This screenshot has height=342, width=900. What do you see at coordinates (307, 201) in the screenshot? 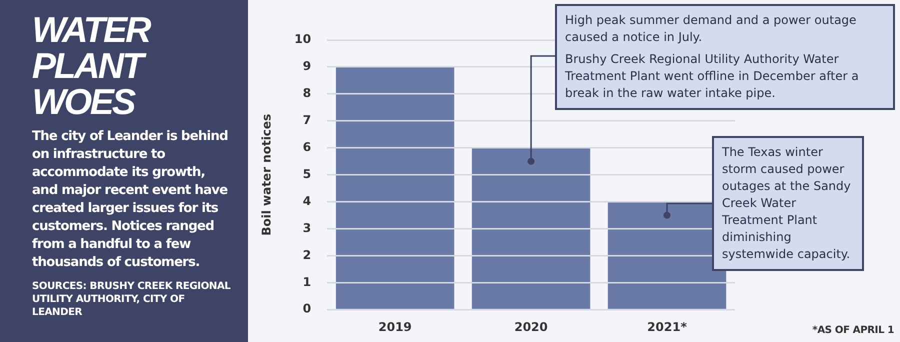
I see `y-tick-label: 4` at bounding box center [307, 201].